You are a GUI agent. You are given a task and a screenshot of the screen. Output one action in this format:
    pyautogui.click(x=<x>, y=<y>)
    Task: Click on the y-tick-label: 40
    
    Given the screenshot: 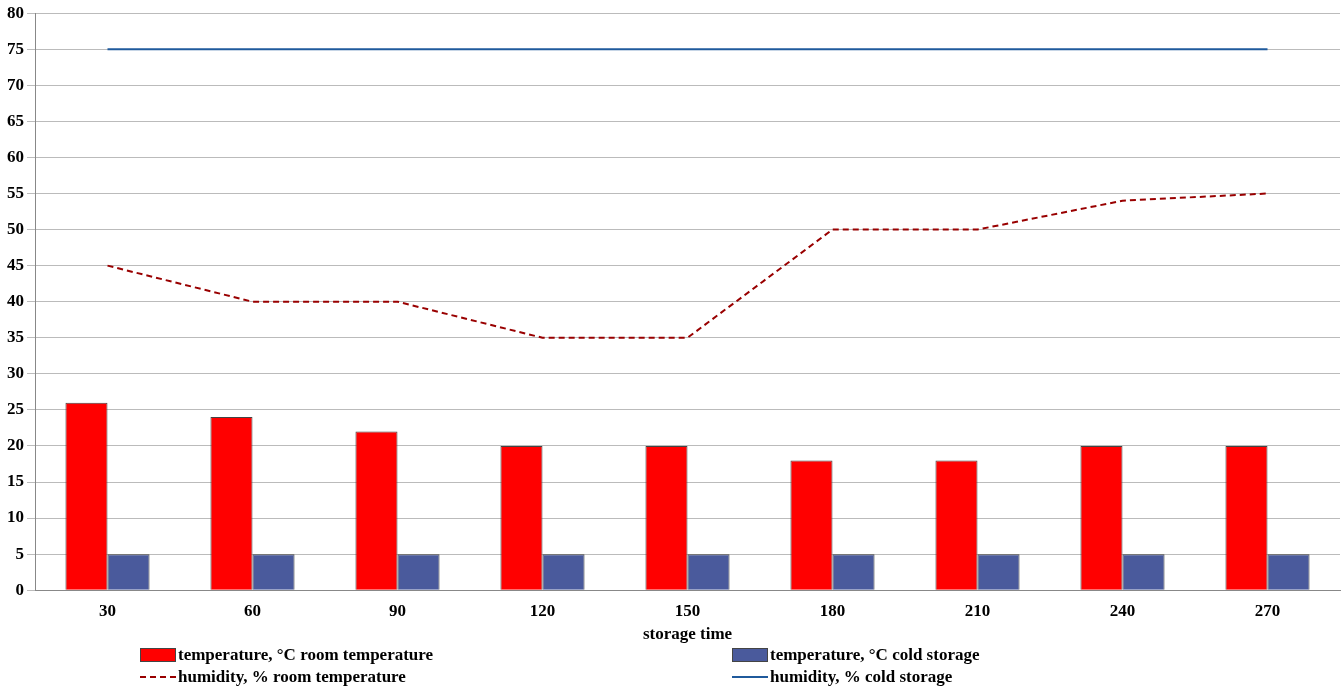 What is the action you would take?
    pyautogui.click(x=15, y=301)
    